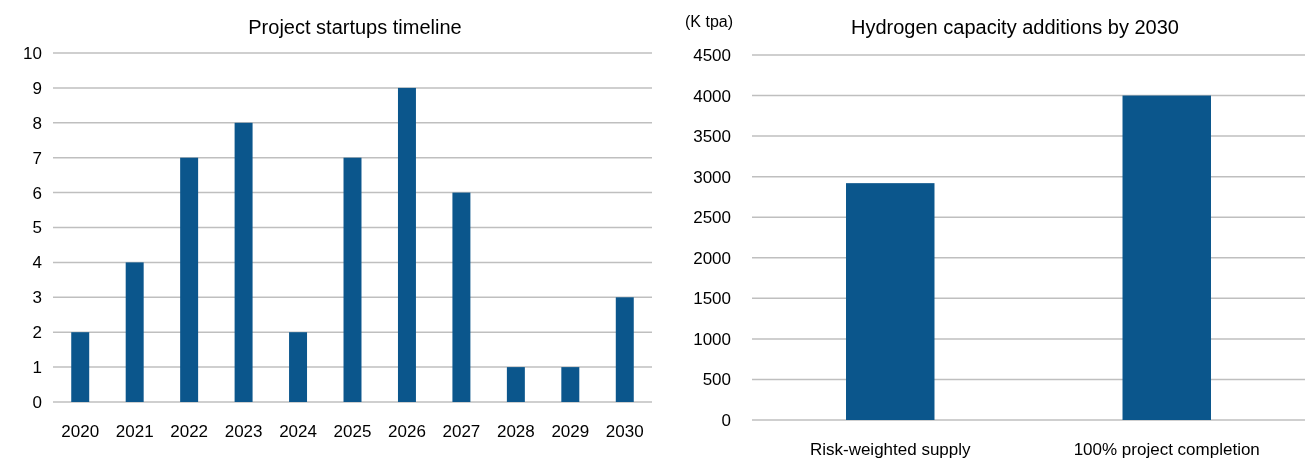 The height and width of the screenshot is (458, 1307). I want to click on y-tick-label: 6, so click(37, 193).